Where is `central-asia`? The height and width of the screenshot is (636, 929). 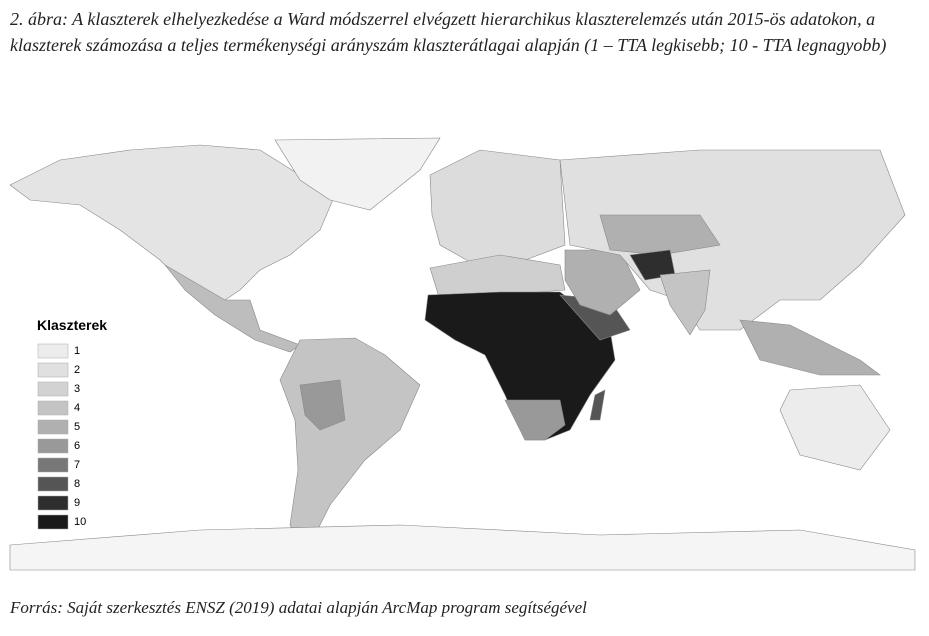
central-asia is located at coordinates (660, 235).